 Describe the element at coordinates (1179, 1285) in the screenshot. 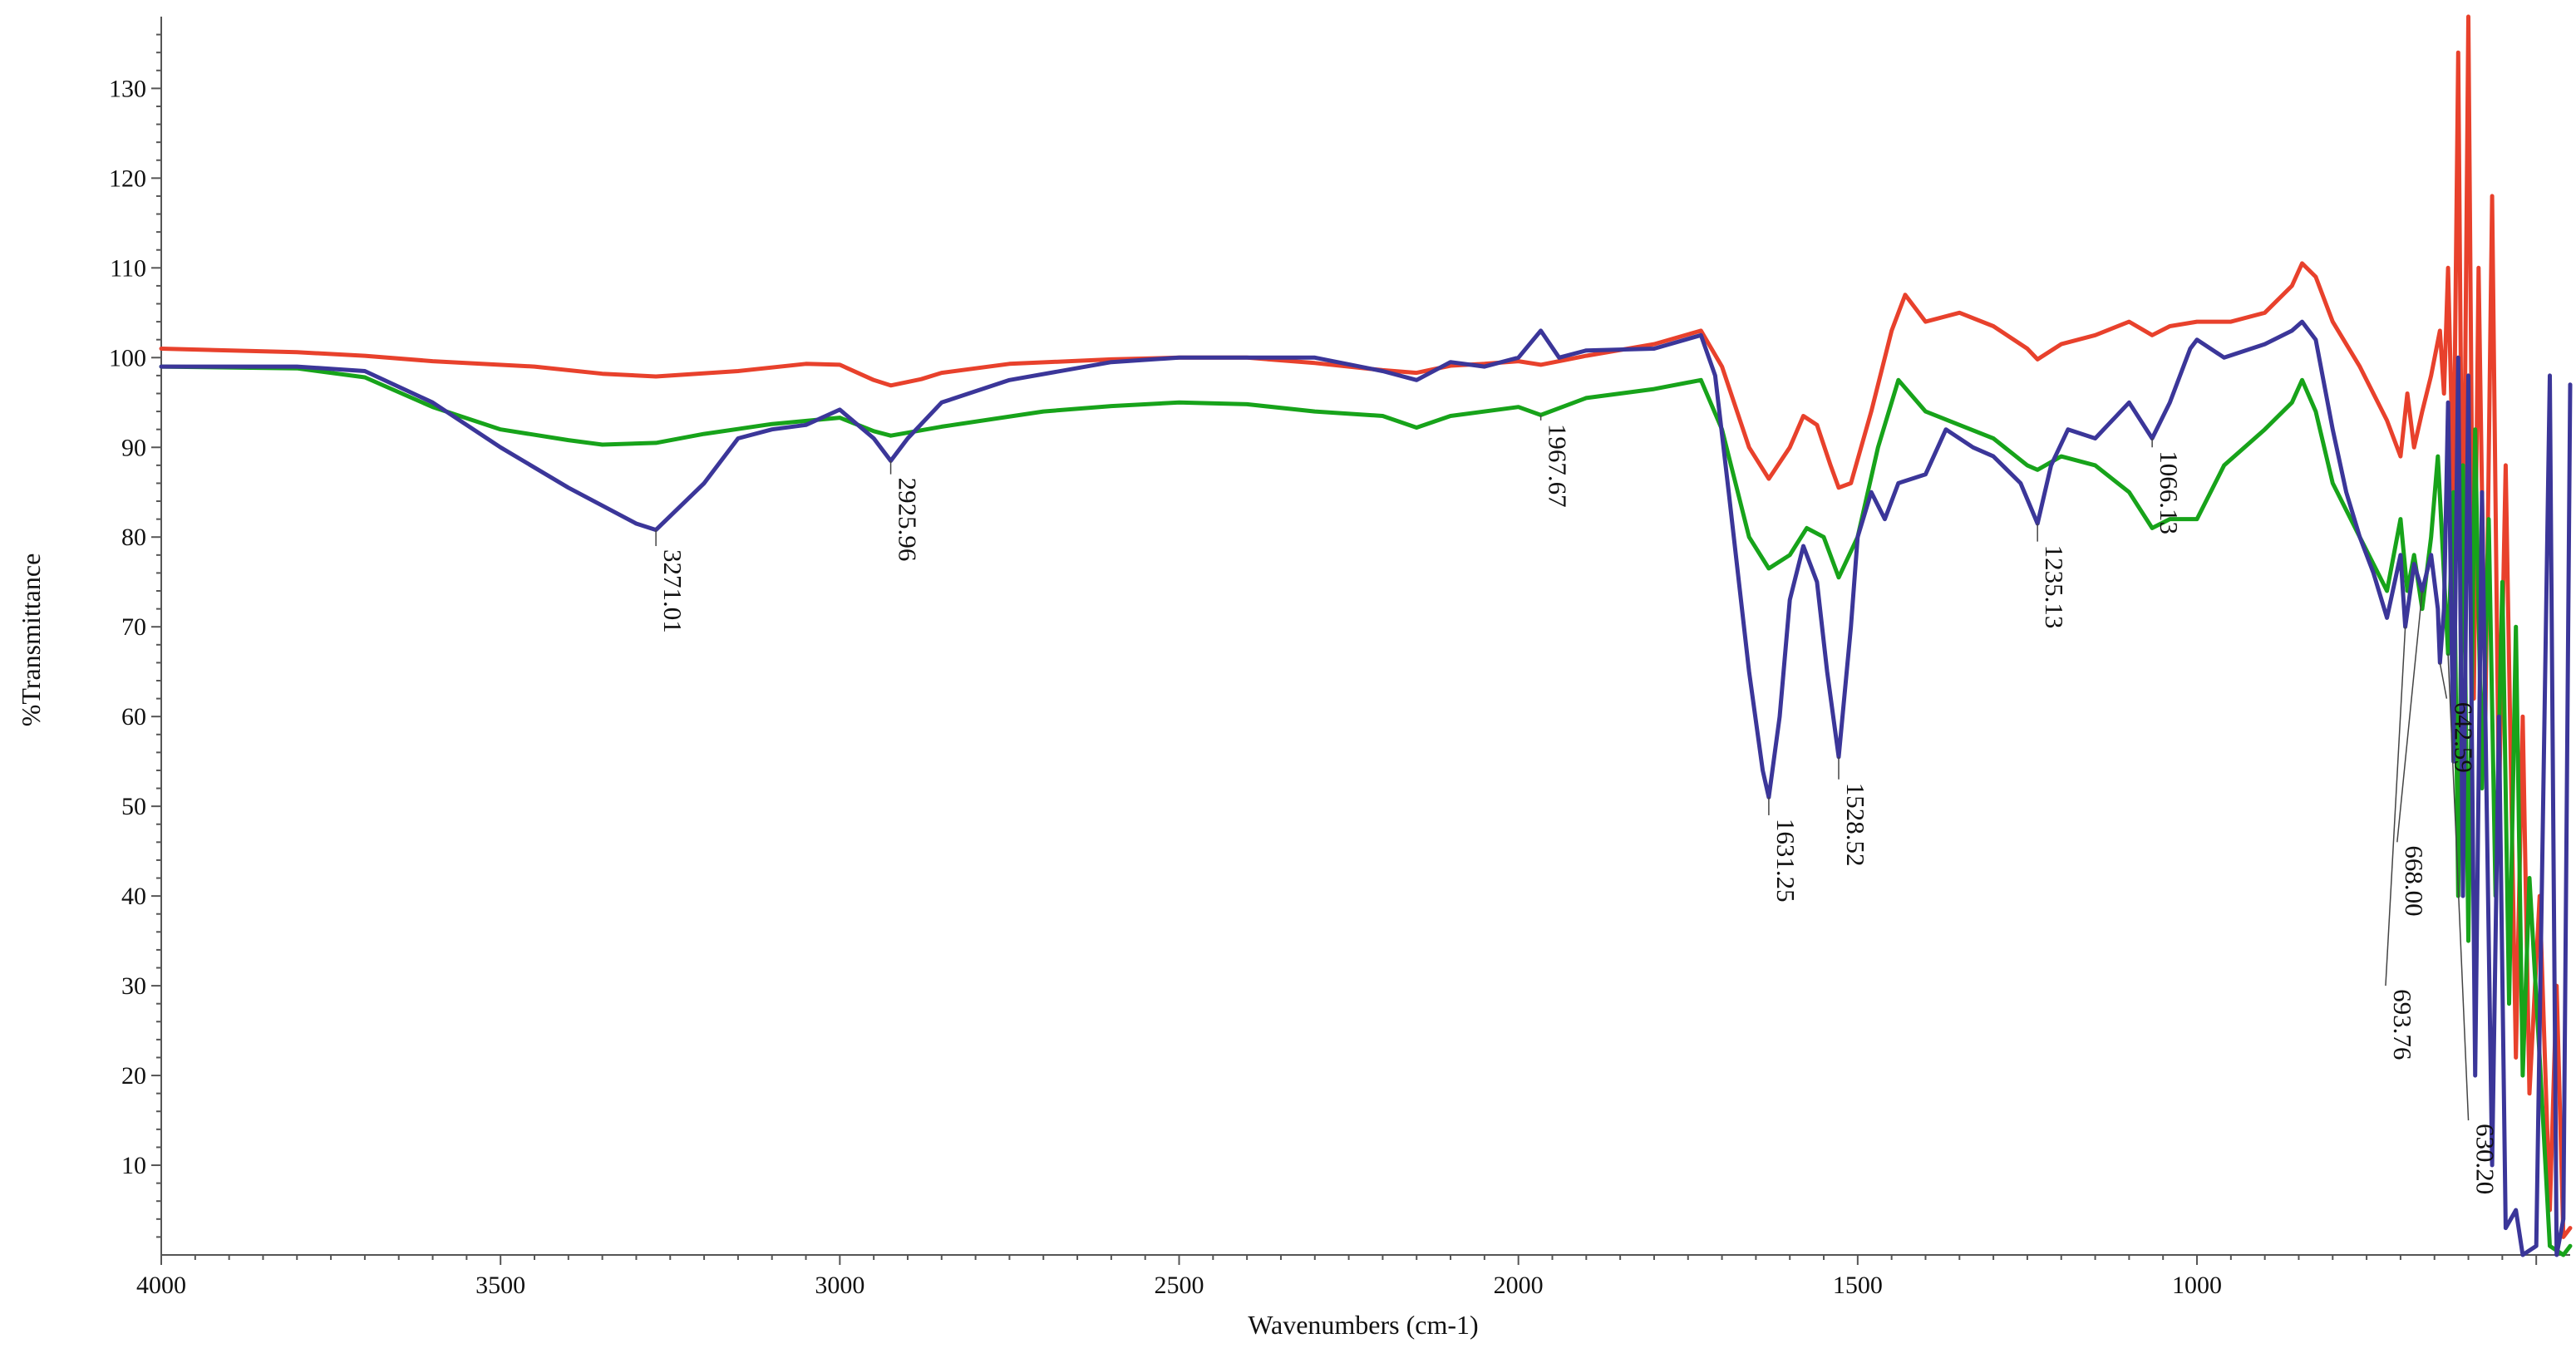

I see `x-tick-label: 2500` at that location.